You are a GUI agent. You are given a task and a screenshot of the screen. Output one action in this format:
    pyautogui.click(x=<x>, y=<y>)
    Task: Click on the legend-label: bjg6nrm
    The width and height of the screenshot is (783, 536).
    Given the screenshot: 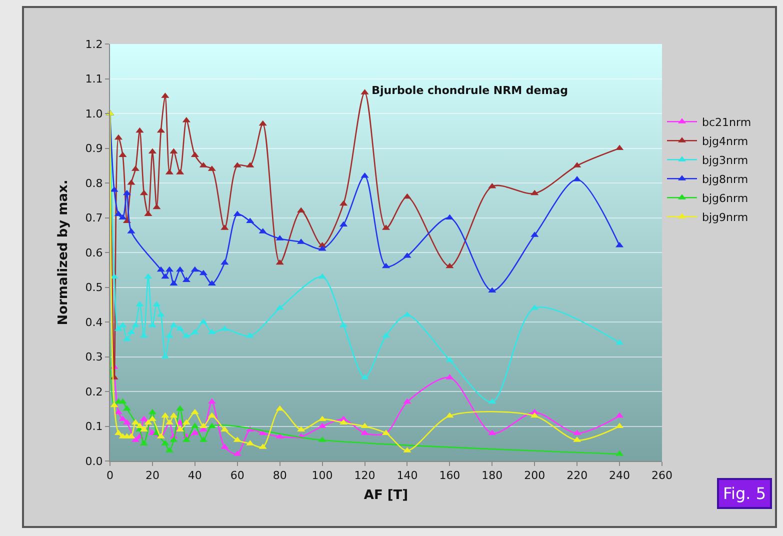 What is the action you would take?
    pyautogui.click(x=725, y=198)
    